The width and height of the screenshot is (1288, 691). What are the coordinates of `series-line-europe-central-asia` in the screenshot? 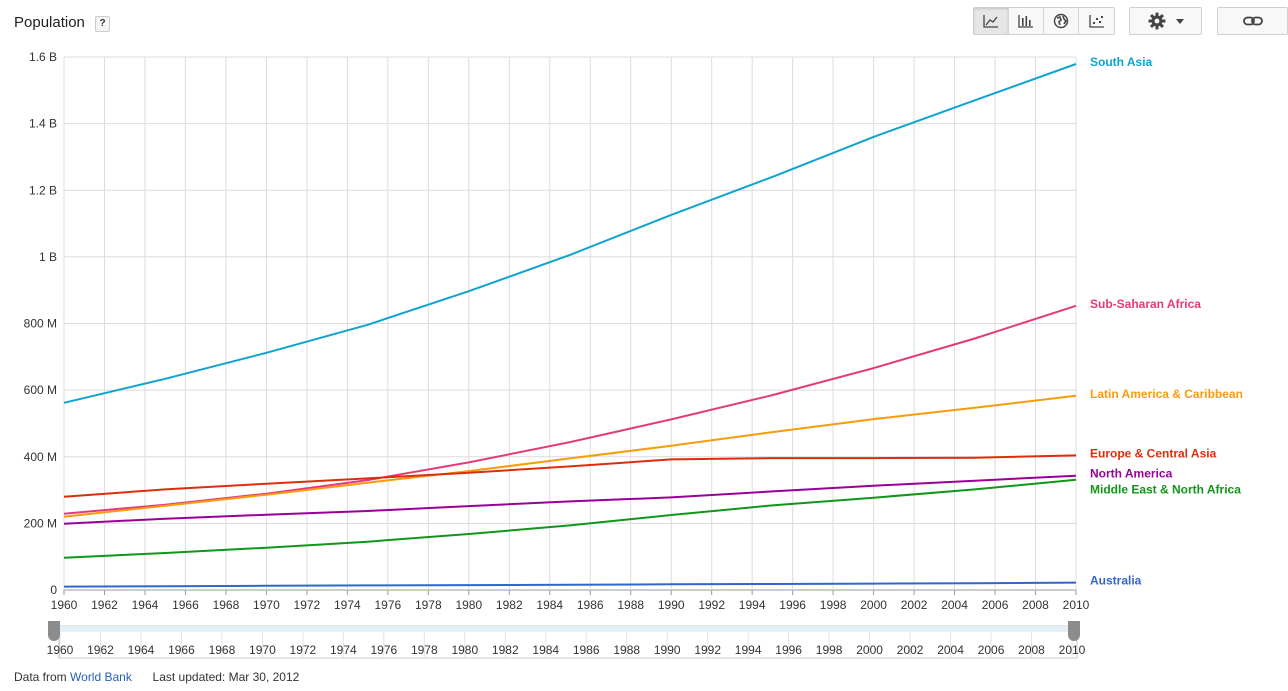 It's located at (570, 476).